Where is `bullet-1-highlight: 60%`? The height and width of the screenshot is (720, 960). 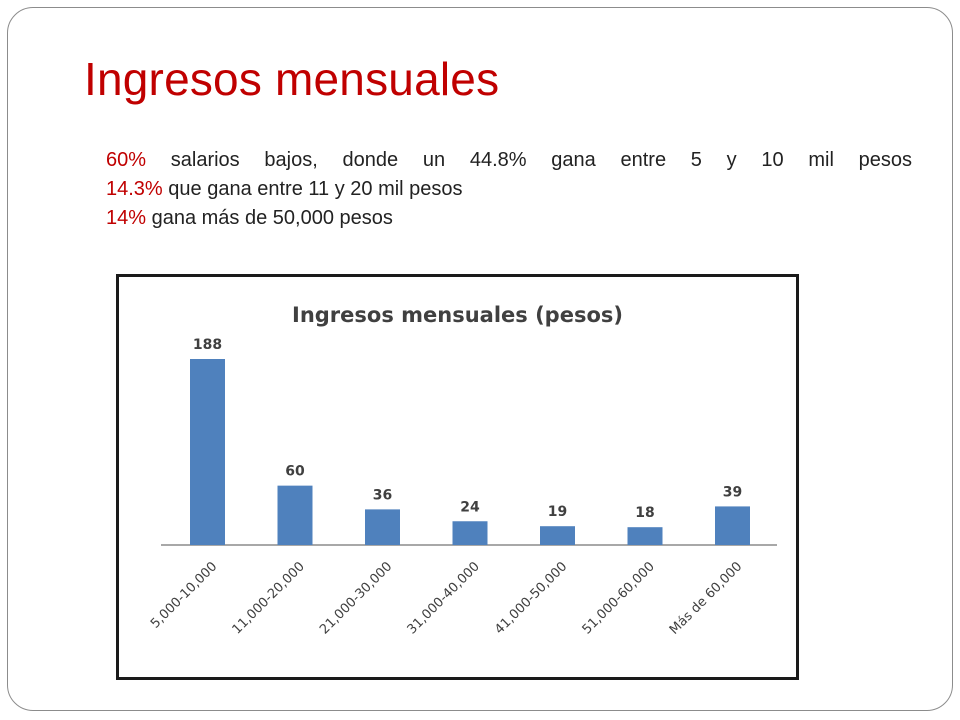 bullet-1-highlight: 60% is located at coordinates (126, 160).